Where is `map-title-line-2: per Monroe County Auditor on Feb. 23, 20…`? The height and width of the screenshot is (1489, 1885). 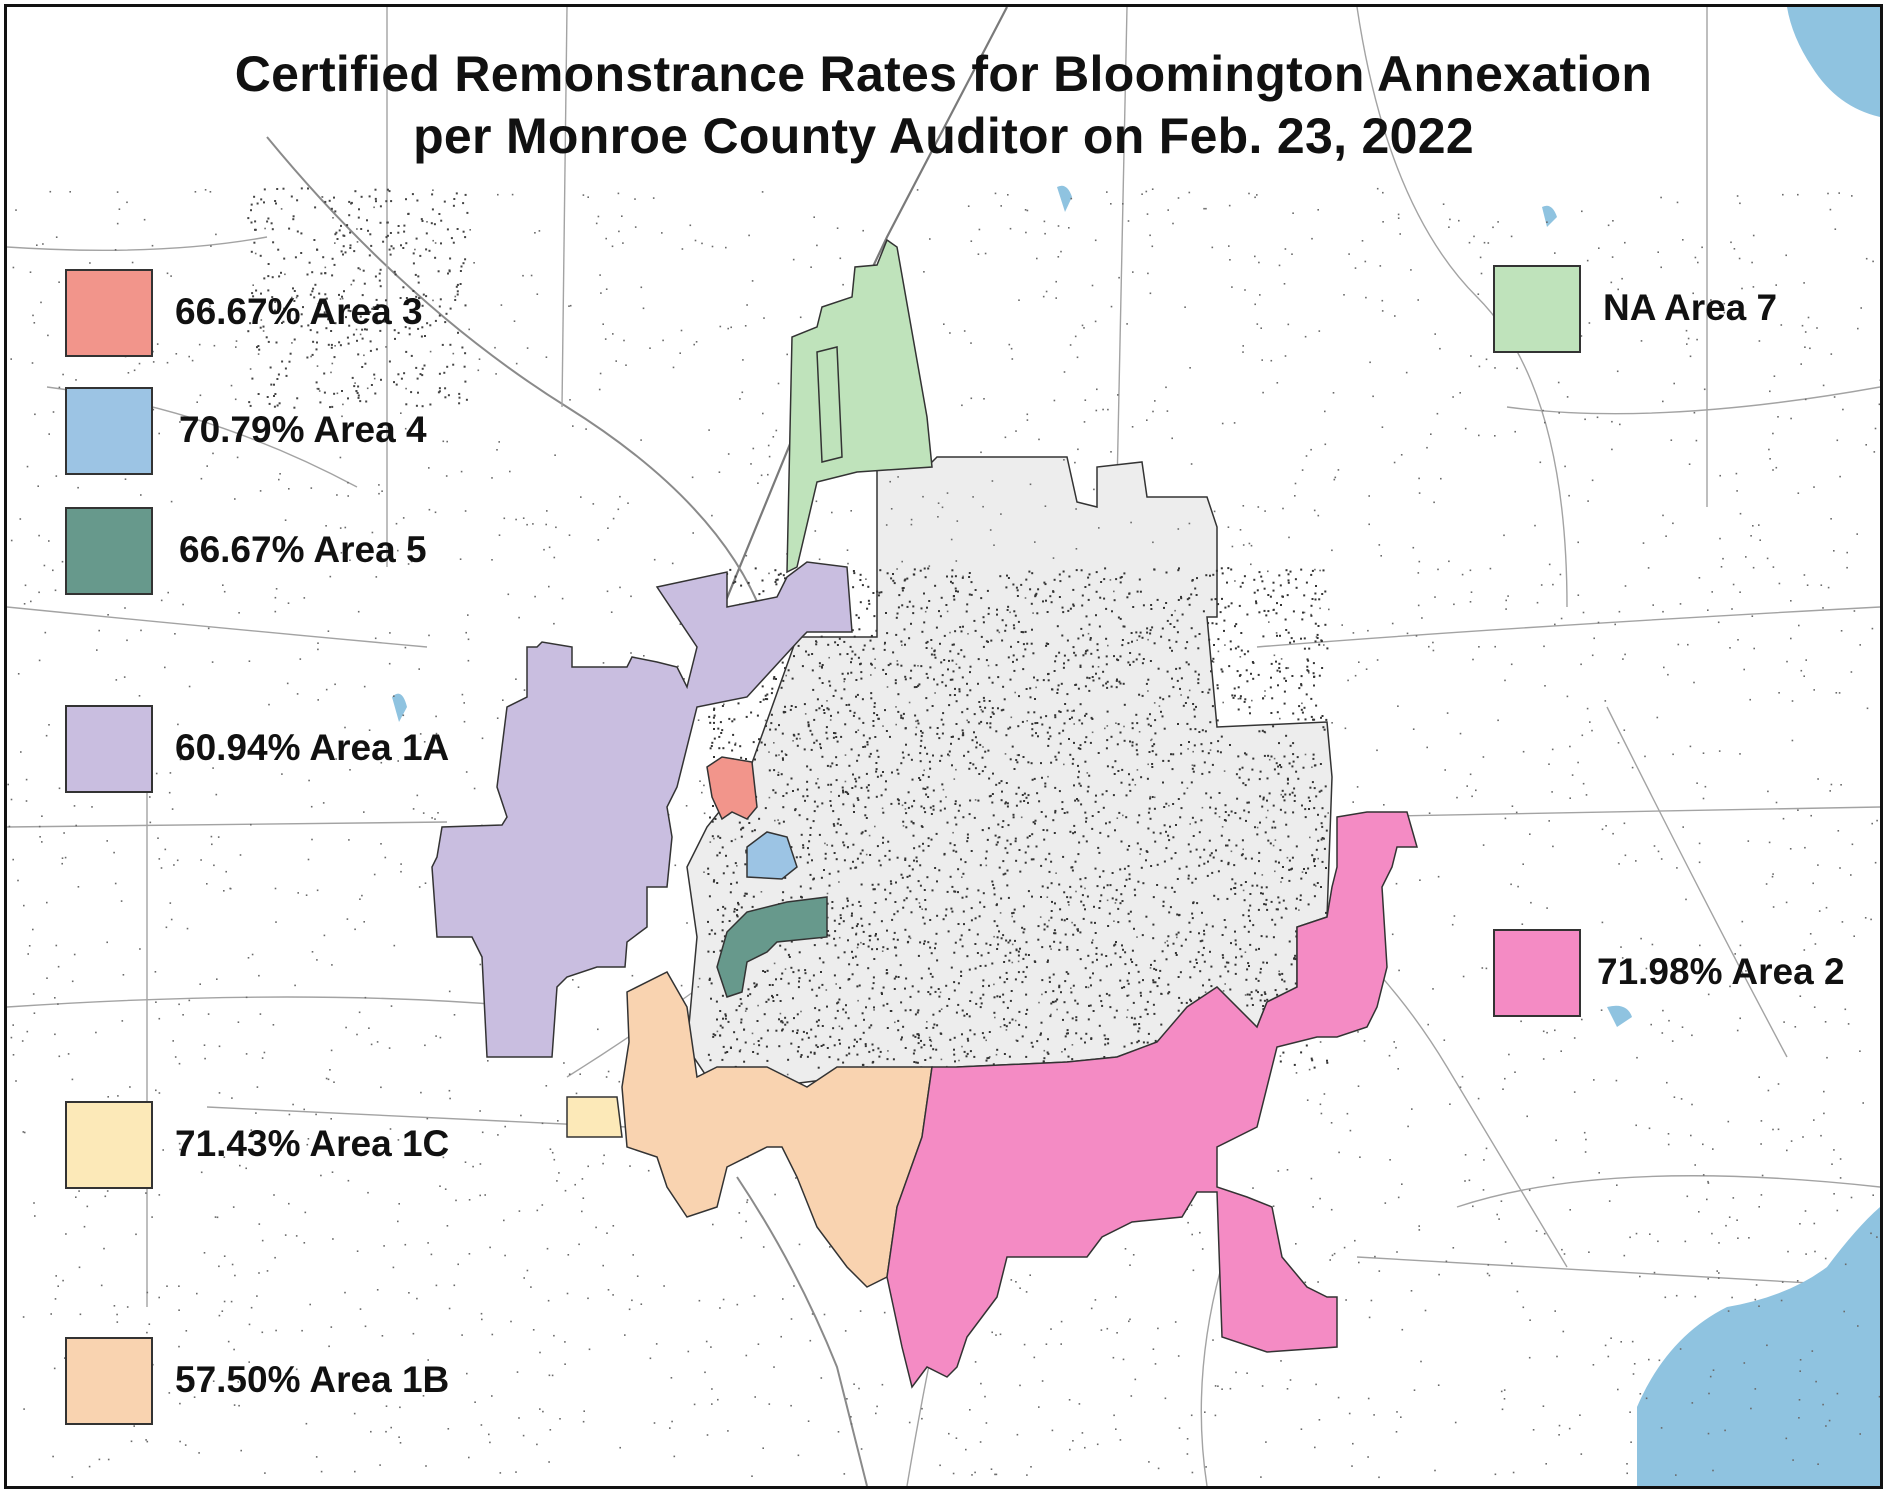
map-title-line-2: per Monroe County Auditor on Feb. 23, 20… is located at coordinates (943, 136).